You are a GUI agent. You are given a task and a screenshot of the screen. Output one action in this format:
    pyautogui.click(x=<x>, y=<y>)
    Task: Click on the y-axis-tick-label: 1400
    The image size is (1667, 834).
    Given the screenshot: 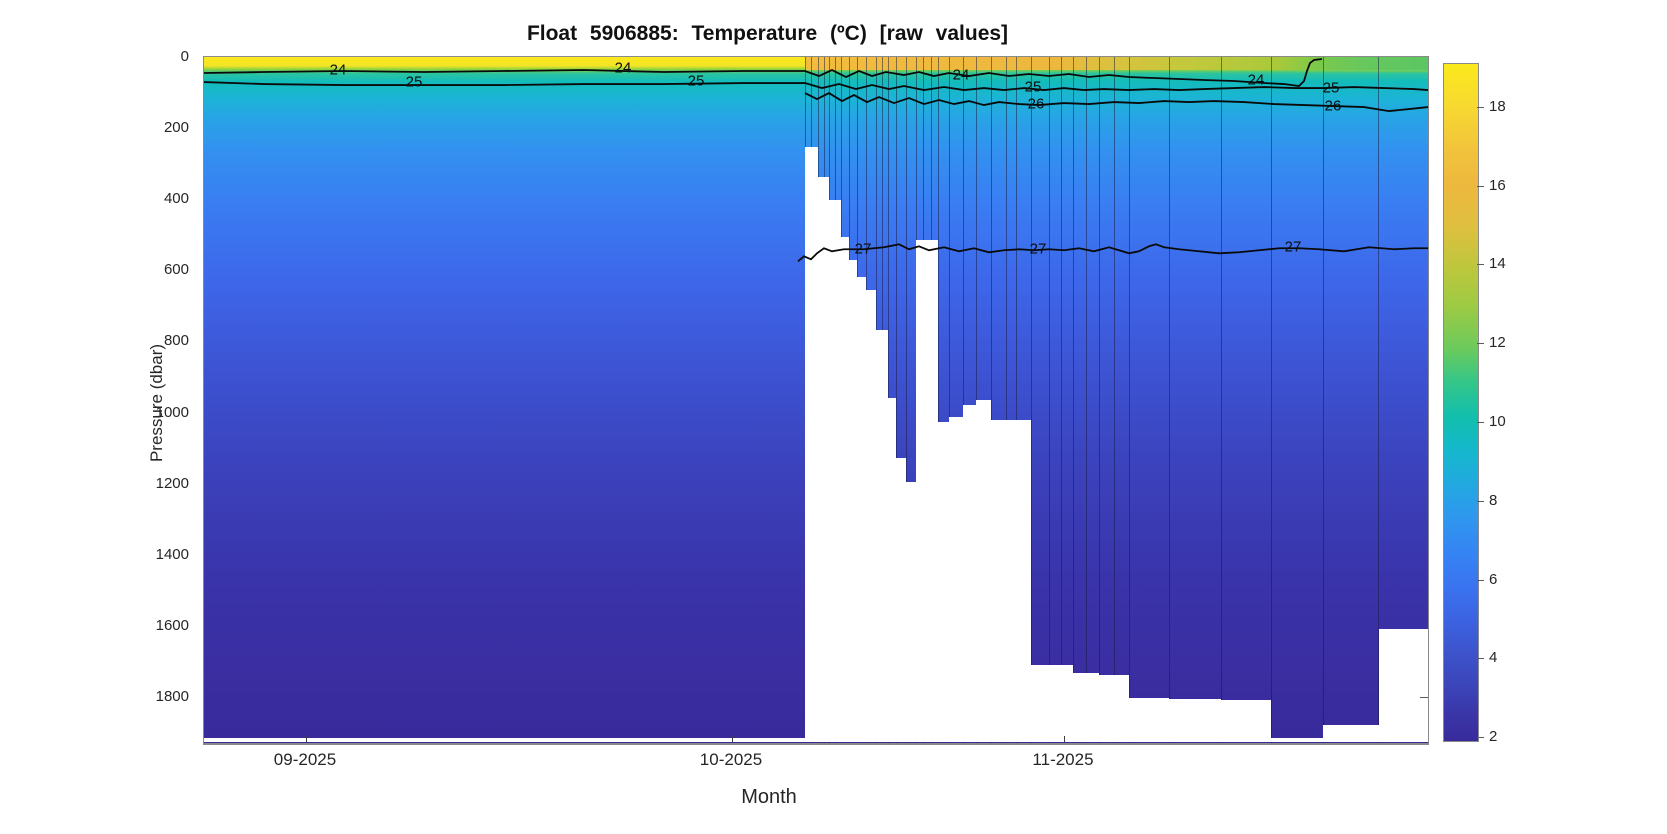 What is the action you would take?
    pyautogui.click(x=172, y=554)
    